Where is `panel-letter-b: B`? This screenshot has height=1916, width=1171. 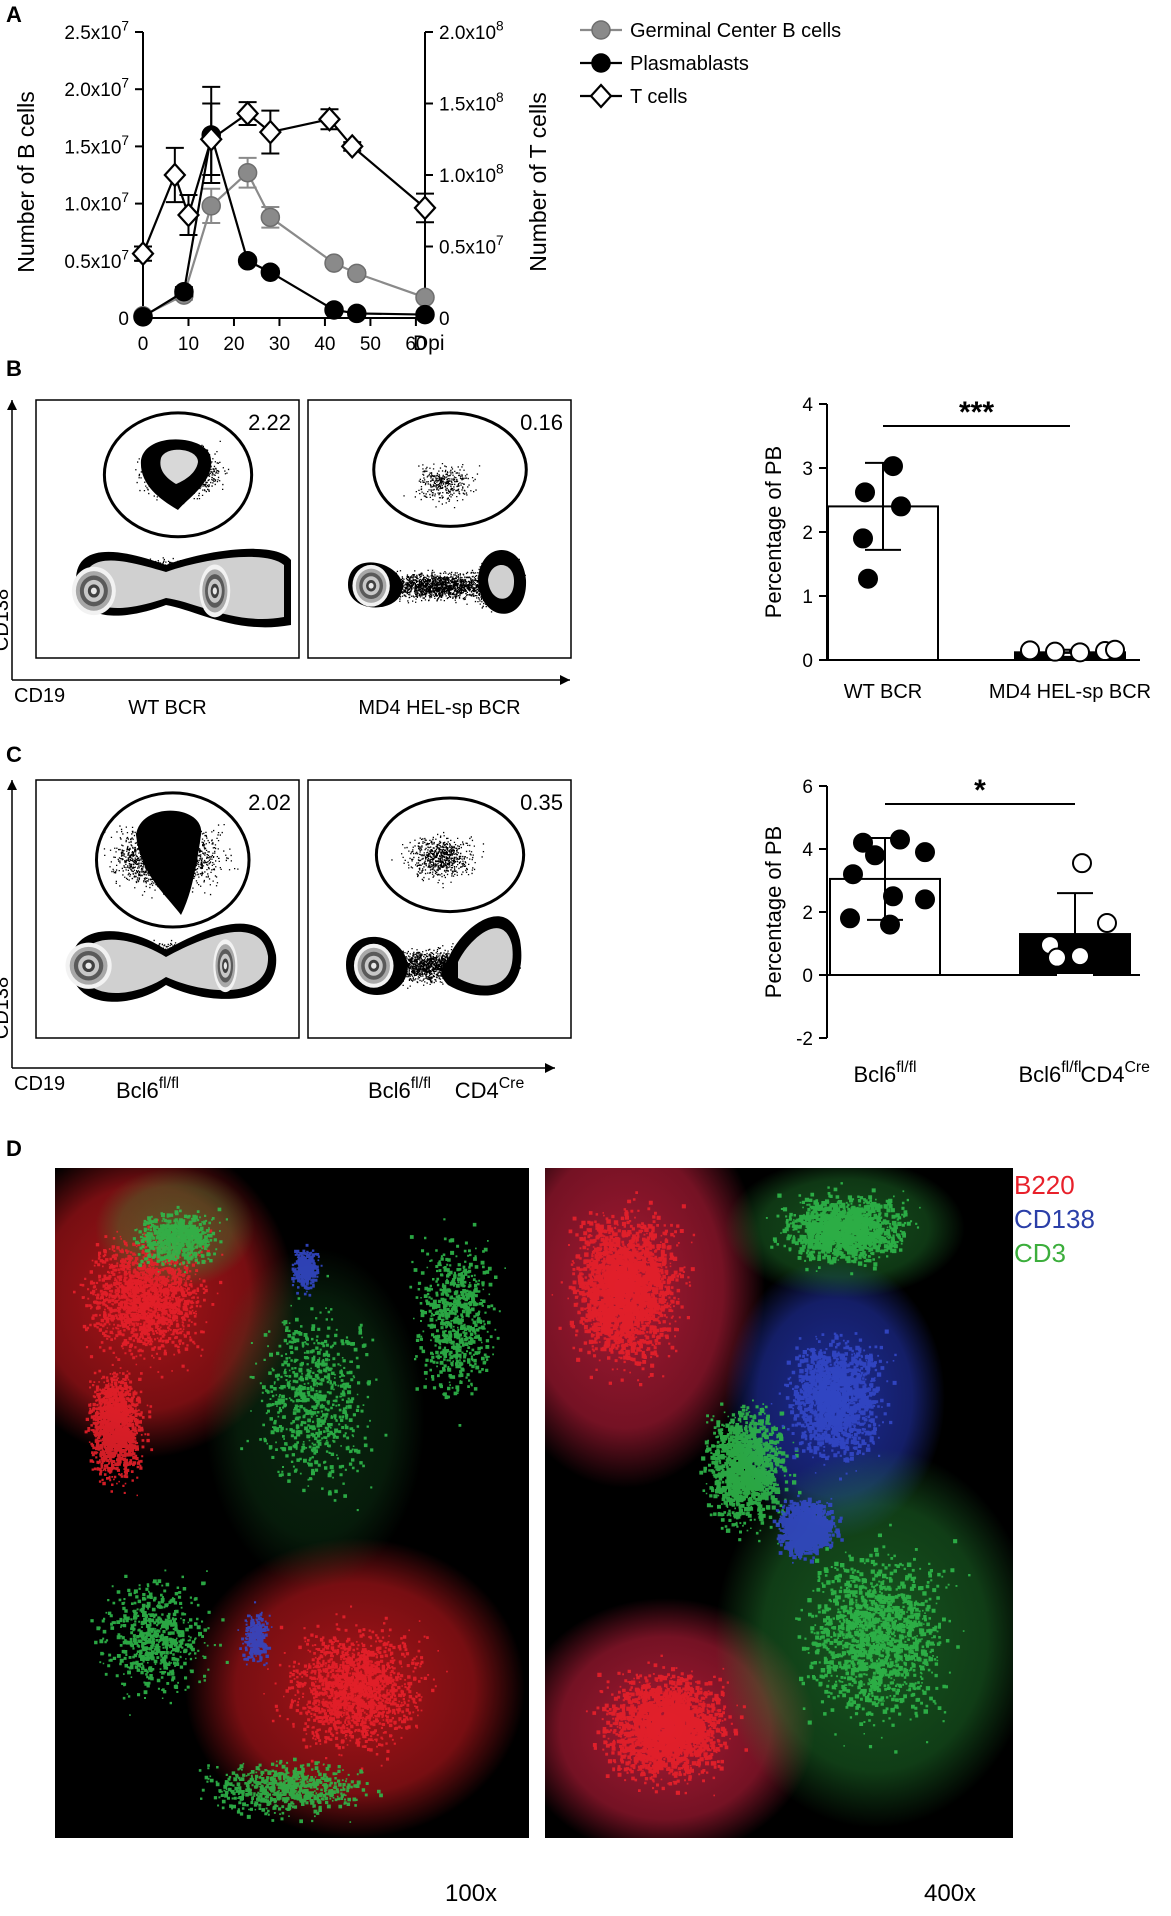 panel-letter-b: B is located at coordinates (14, 368).